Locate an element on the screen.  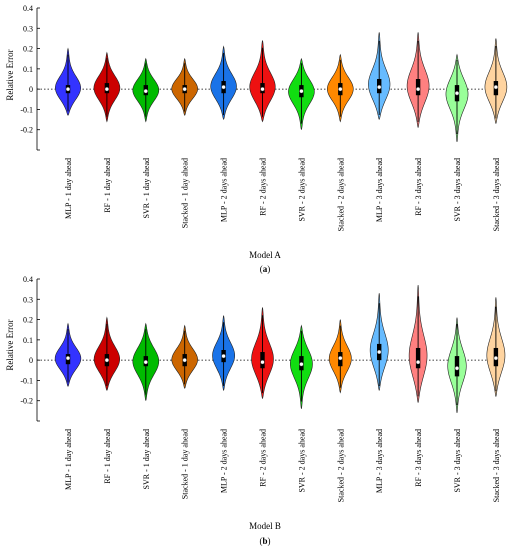
panel-label: (a) is located at coordinates (265, 269).